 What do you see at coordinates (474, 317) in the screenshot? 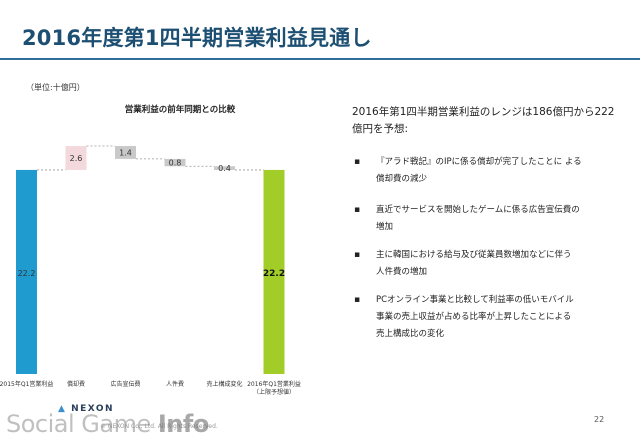
I see `bullet-line: 事業の売上収益が占める比率が上昇したことによる` at bounding box center [474, 317].